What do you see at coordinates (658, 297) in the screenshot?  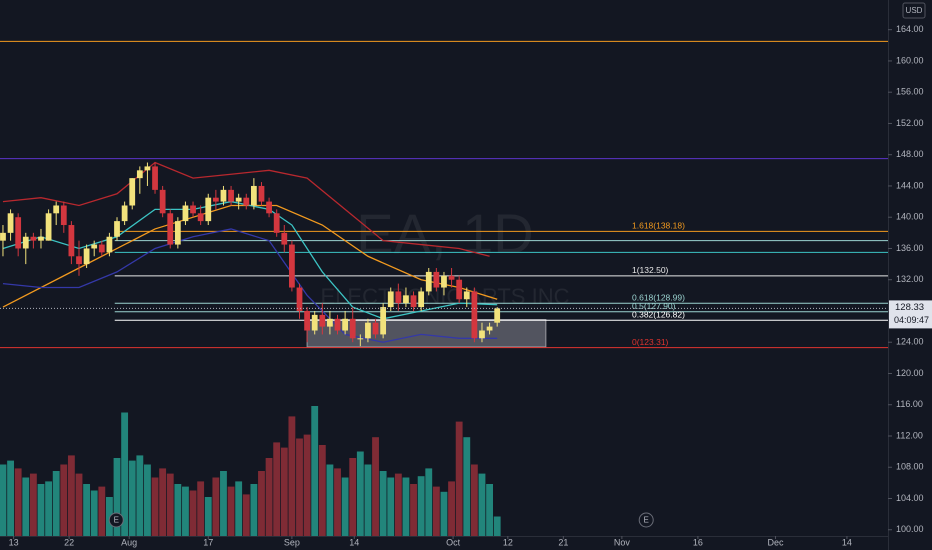 I see `level-label: 0.618(128.99)` at bounding box center [658, 297].